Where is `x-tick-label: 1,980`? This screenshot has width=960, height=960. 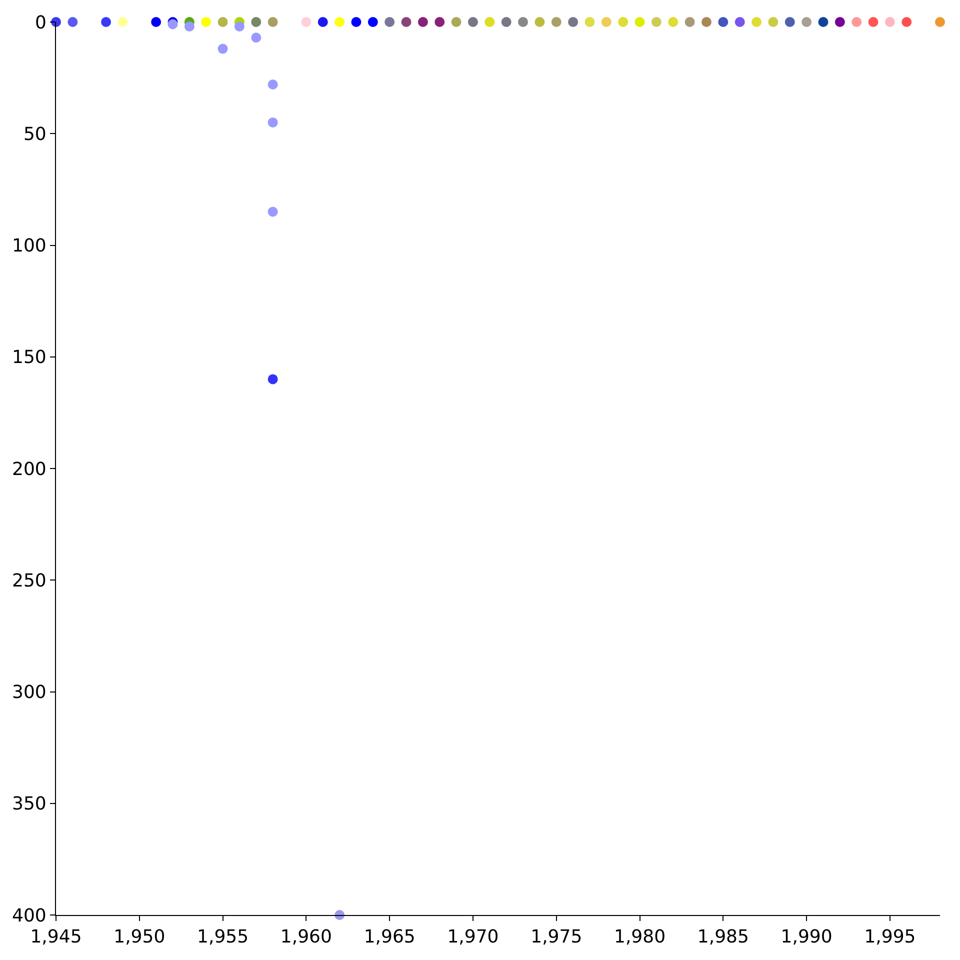
x-tick-label: 1,980 is located at coordinates (640, 937).